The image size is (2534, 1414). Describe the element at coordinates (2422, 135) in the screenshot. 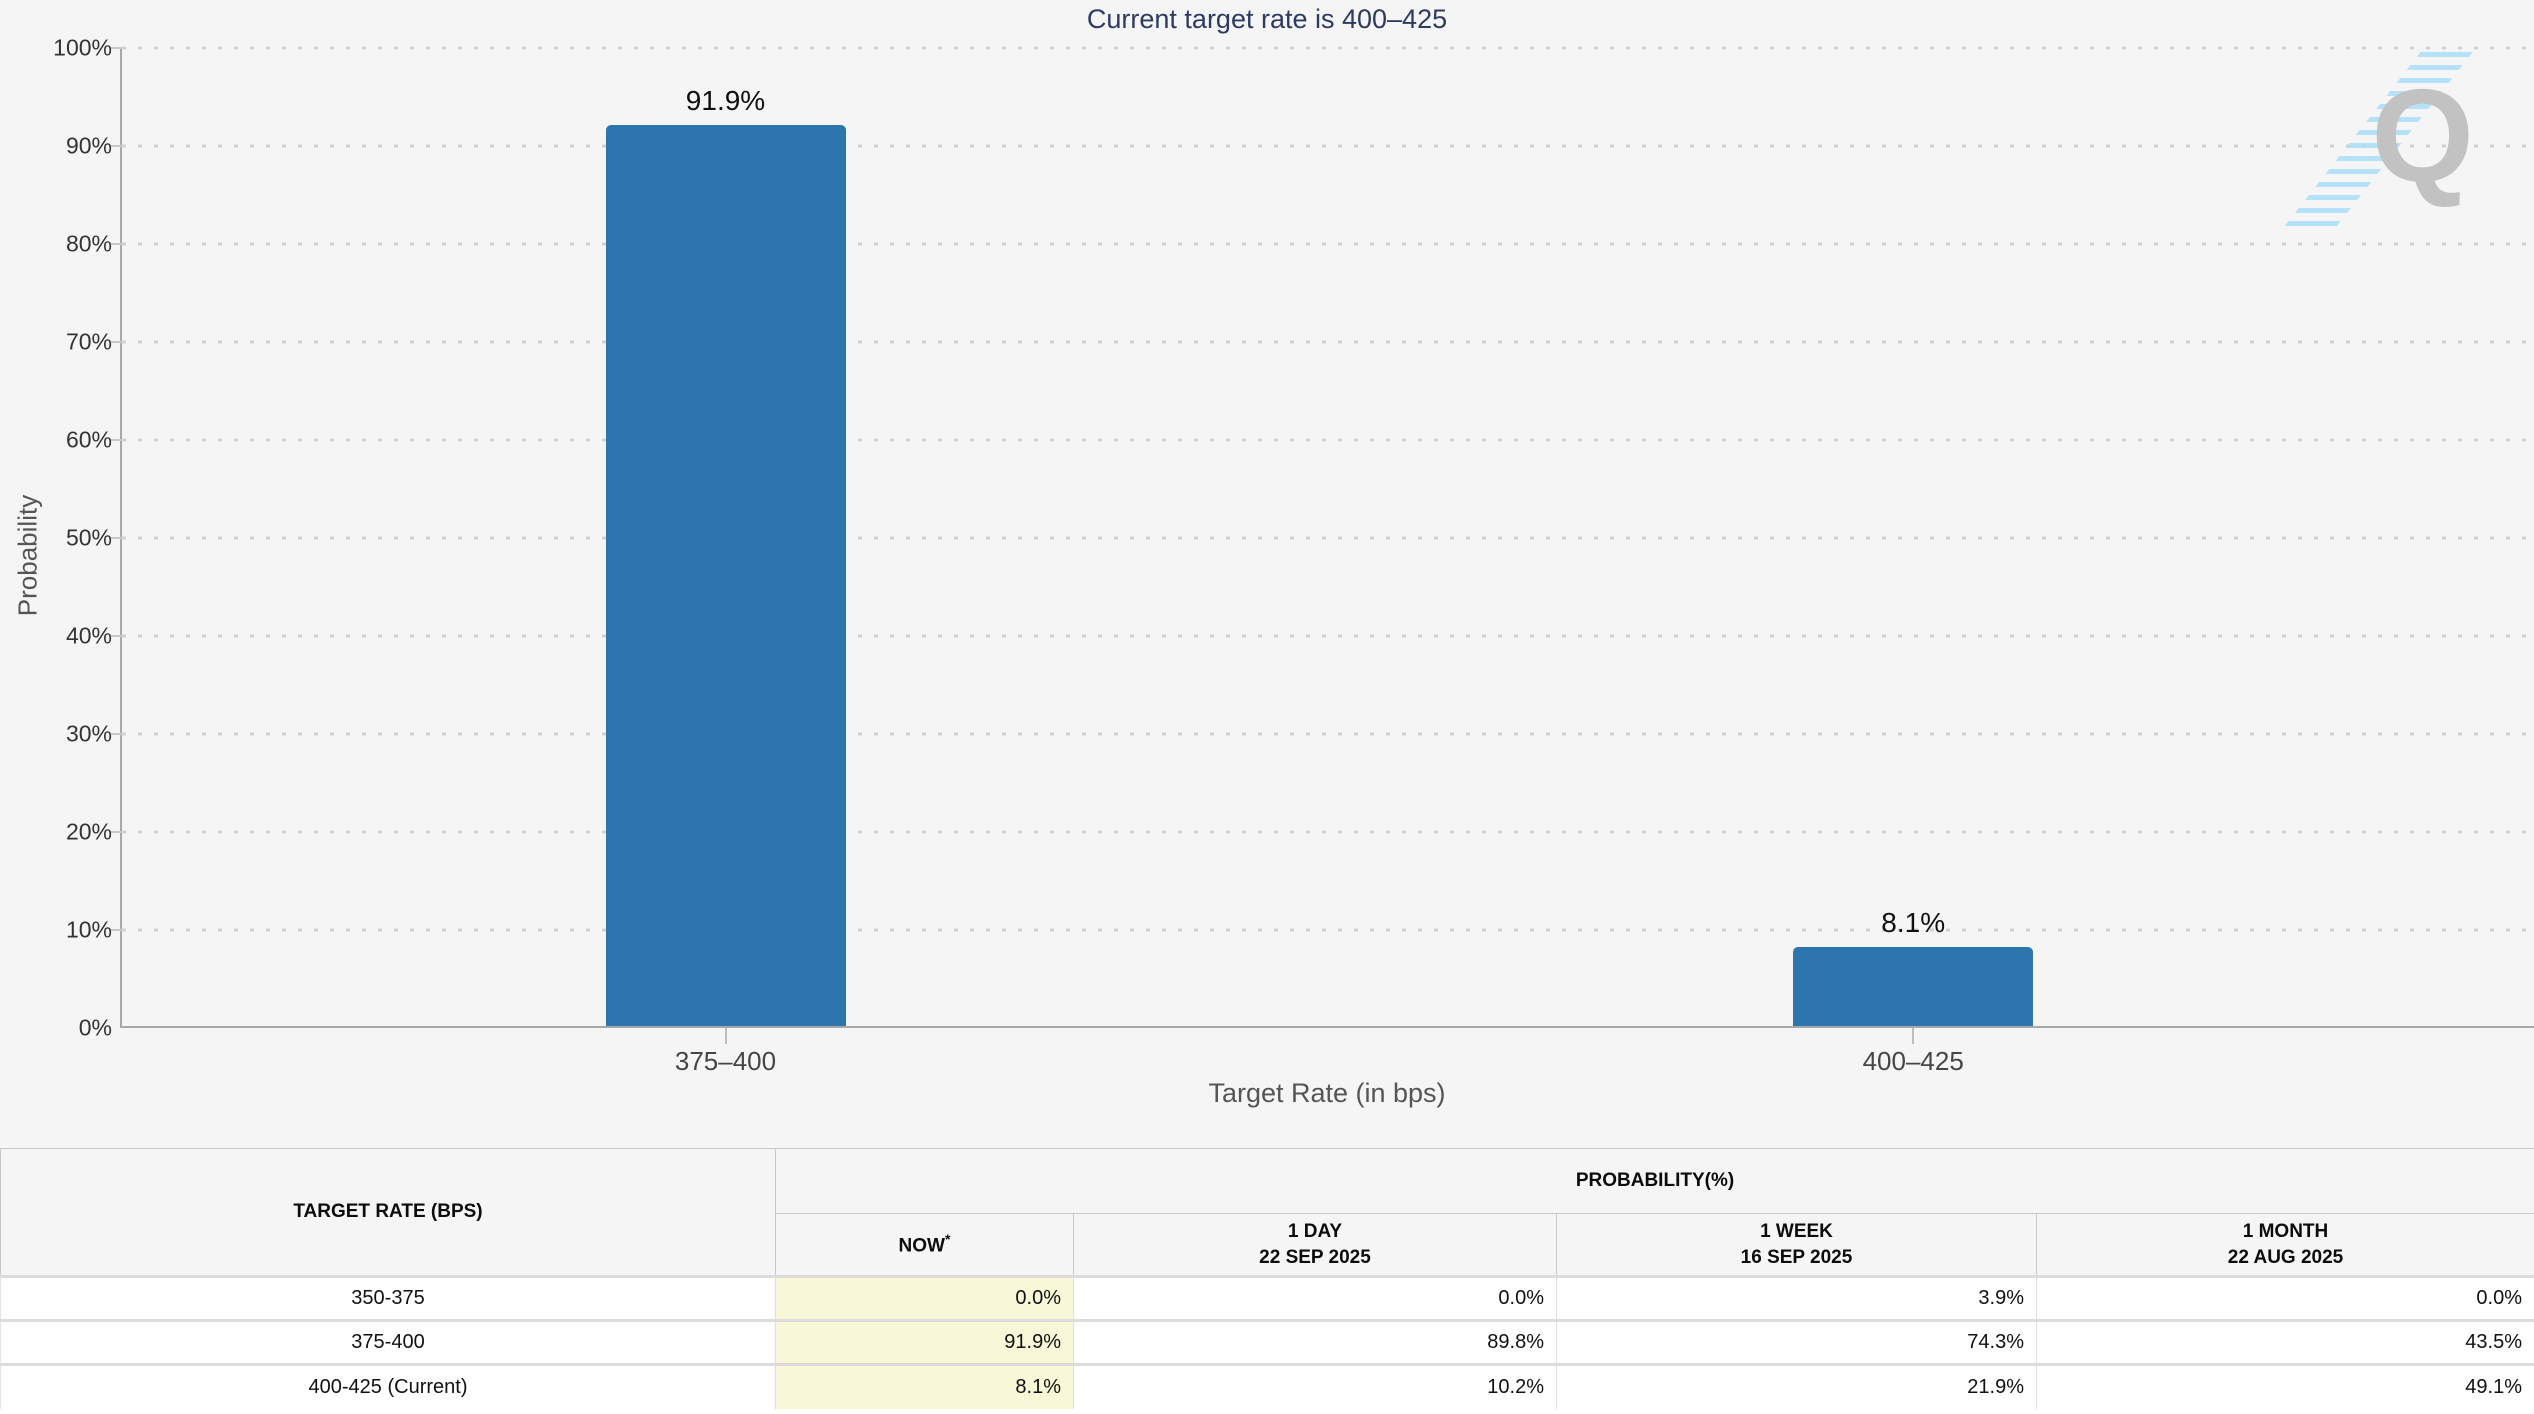

I see `logo-q-icon: Q` at that location.